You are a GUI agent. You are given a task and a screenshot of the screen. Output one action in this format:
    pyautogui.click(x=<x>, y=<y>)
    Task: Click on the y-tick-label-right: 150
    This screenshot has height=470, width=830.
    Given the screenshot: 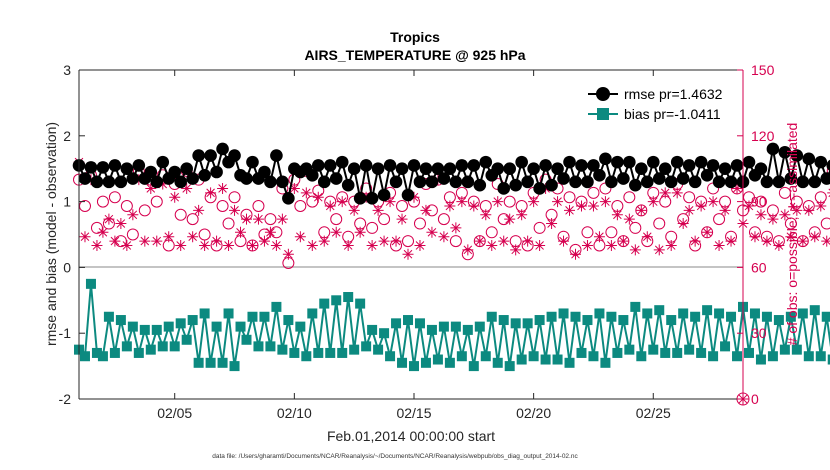 What is the action you would take?
    pyautogui.click(x=763, y=70)
    